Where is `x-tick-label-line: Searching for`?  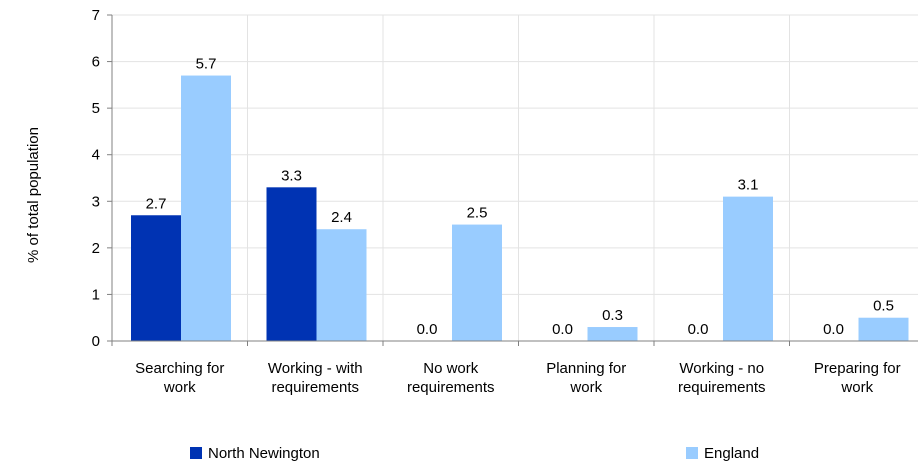
x-tick-label-line: Searching for is located at coordinates (179, 368).